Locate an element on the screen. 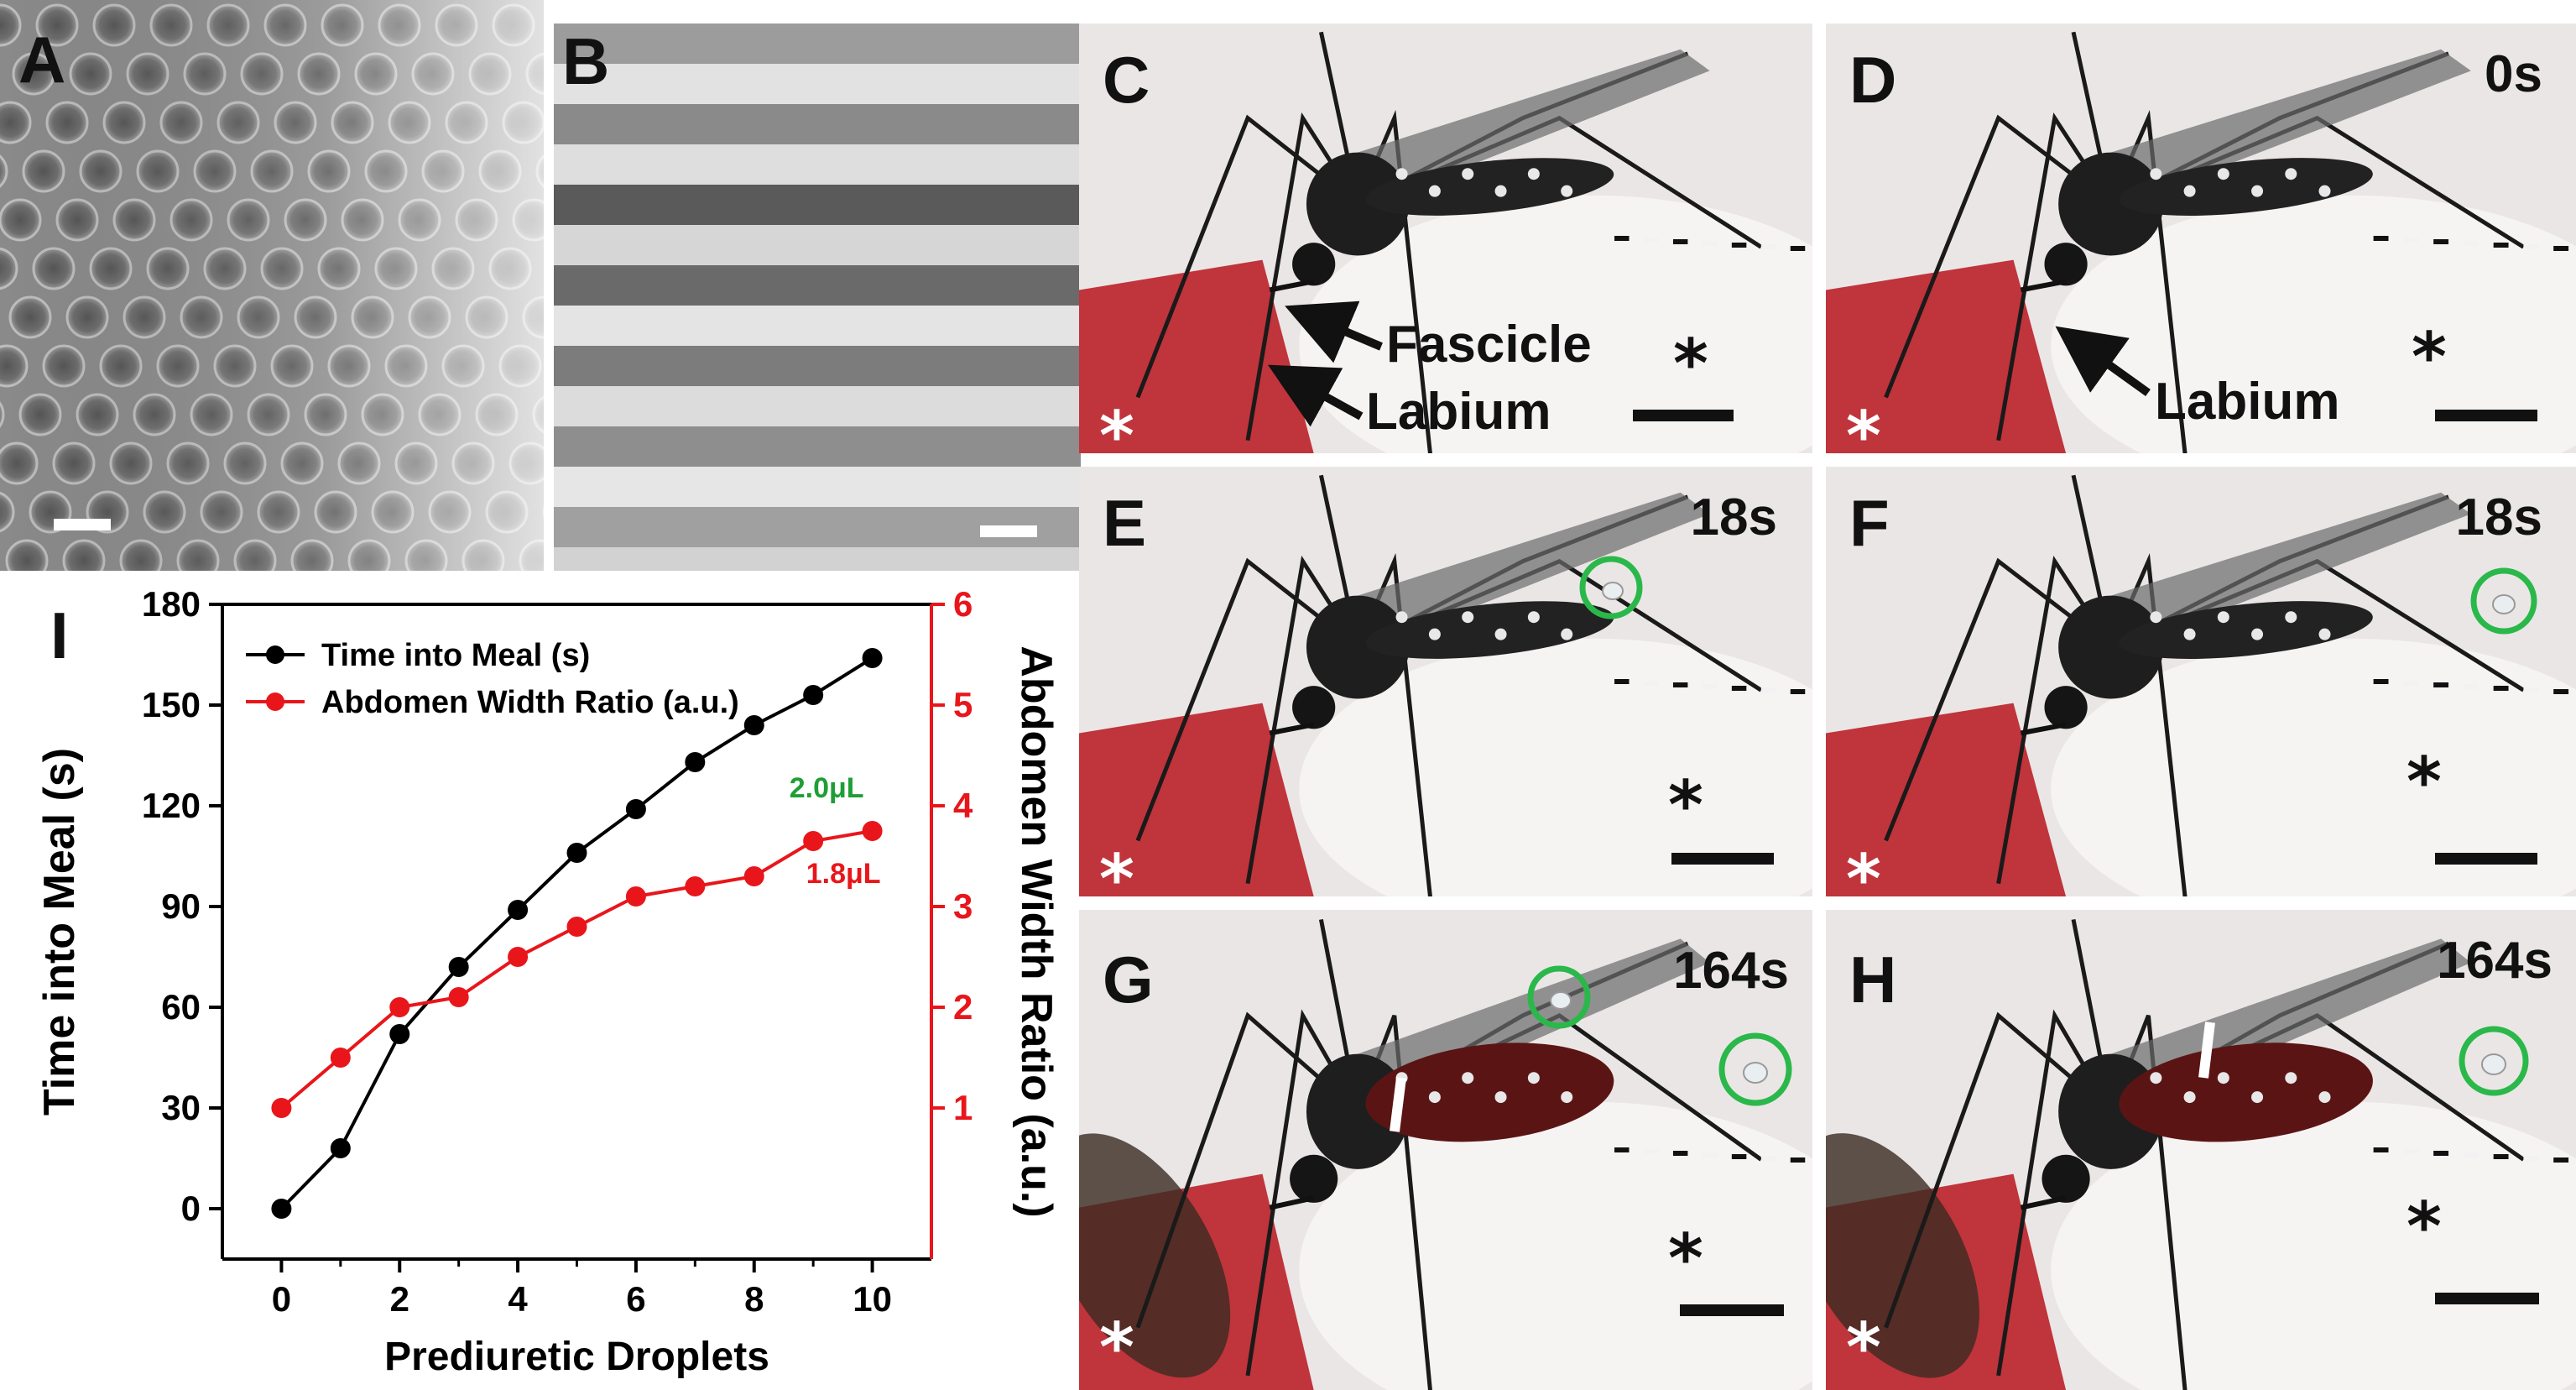  x-tick-label: 8 is located at coordinates (754, 1299).